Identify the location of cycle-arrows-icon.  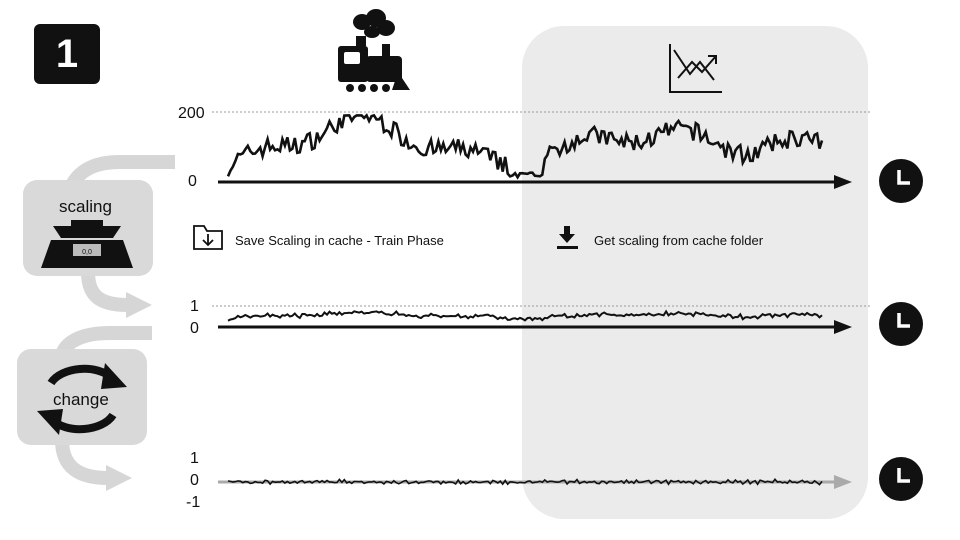
(82, 399).